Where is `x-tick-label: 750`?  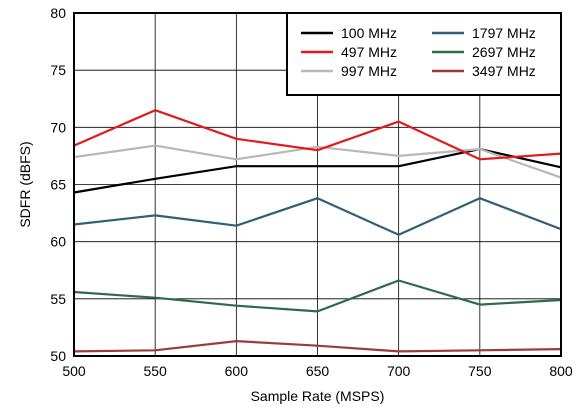
x-tick-label: 750 is located at coordinates (480, 371).